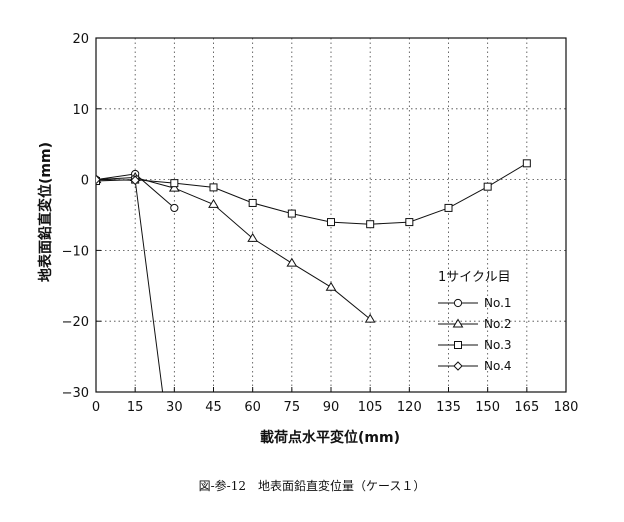 This screenshot has width=624, height=522. Describe the element at coordinates (96, 407) in the screenshot. I see `x-tick-label: 0` at that location.